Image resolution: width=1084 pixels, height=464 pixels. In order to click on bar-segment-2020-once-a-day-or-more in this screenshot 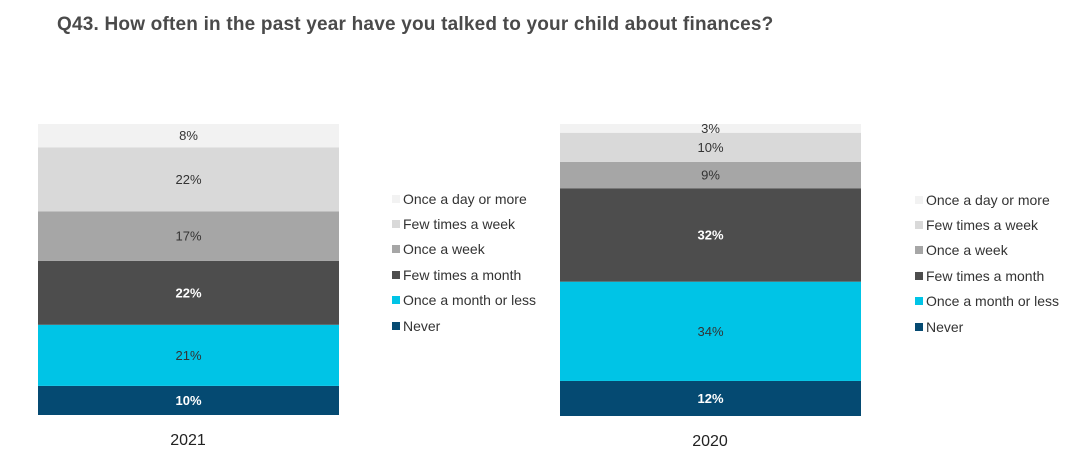, I will do `click(710, 128)`.